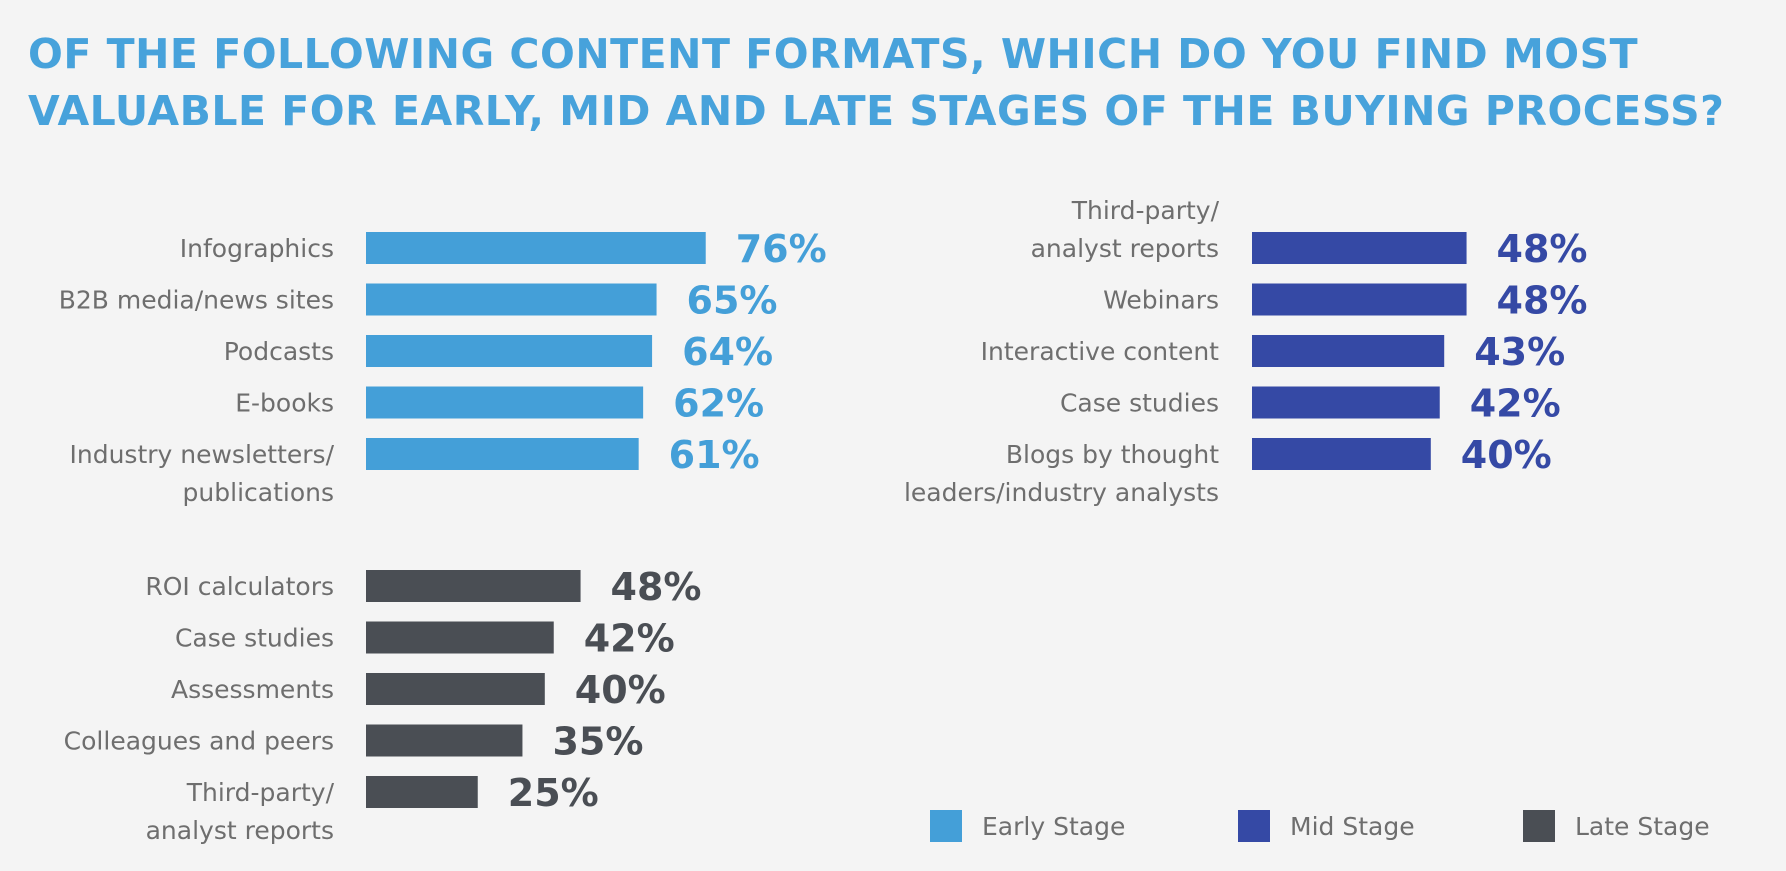 This screenshot has width=1786, height=871. Describe the element at coordinates (1100, 351) in the screenshot. I see `category-label: Interactive content` at that location.